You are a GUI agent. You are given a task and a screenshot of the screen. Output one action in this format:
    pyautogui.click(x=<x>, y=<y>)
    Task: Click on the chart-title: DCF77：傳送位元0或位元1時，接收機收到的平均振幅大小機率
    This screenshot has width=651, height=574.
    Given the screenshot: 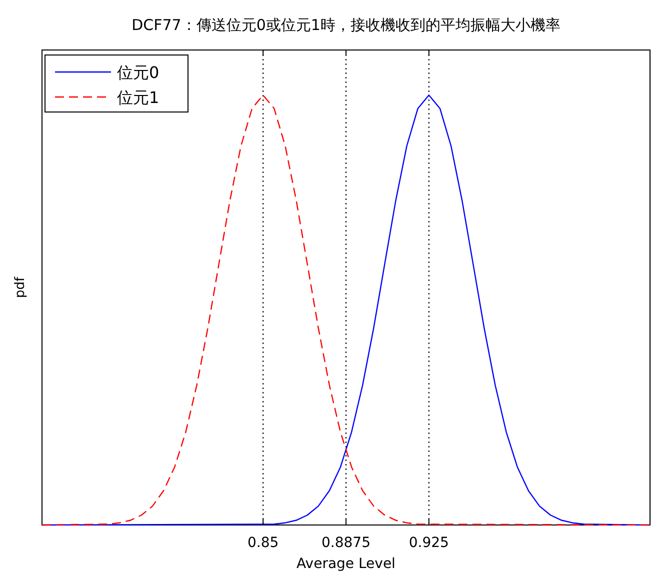 What is the action you would take?
    pyautogui.click(x=346, y=25)
    